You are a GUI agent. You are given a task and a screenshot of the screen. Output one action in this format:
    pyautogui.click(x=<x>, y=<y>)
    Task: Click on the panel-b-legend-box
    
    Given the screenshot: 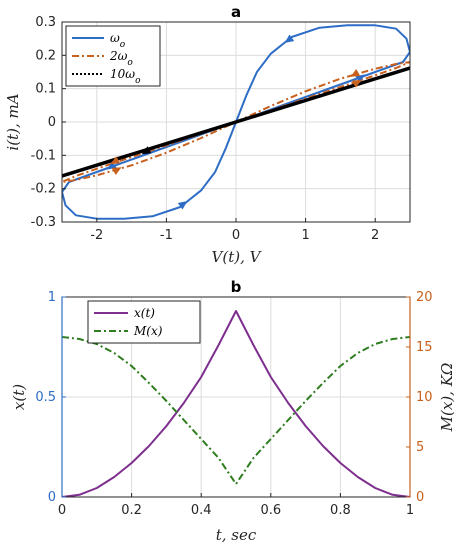 What is the action you would take?
    pyautogui.click(x=144, y=322)
    